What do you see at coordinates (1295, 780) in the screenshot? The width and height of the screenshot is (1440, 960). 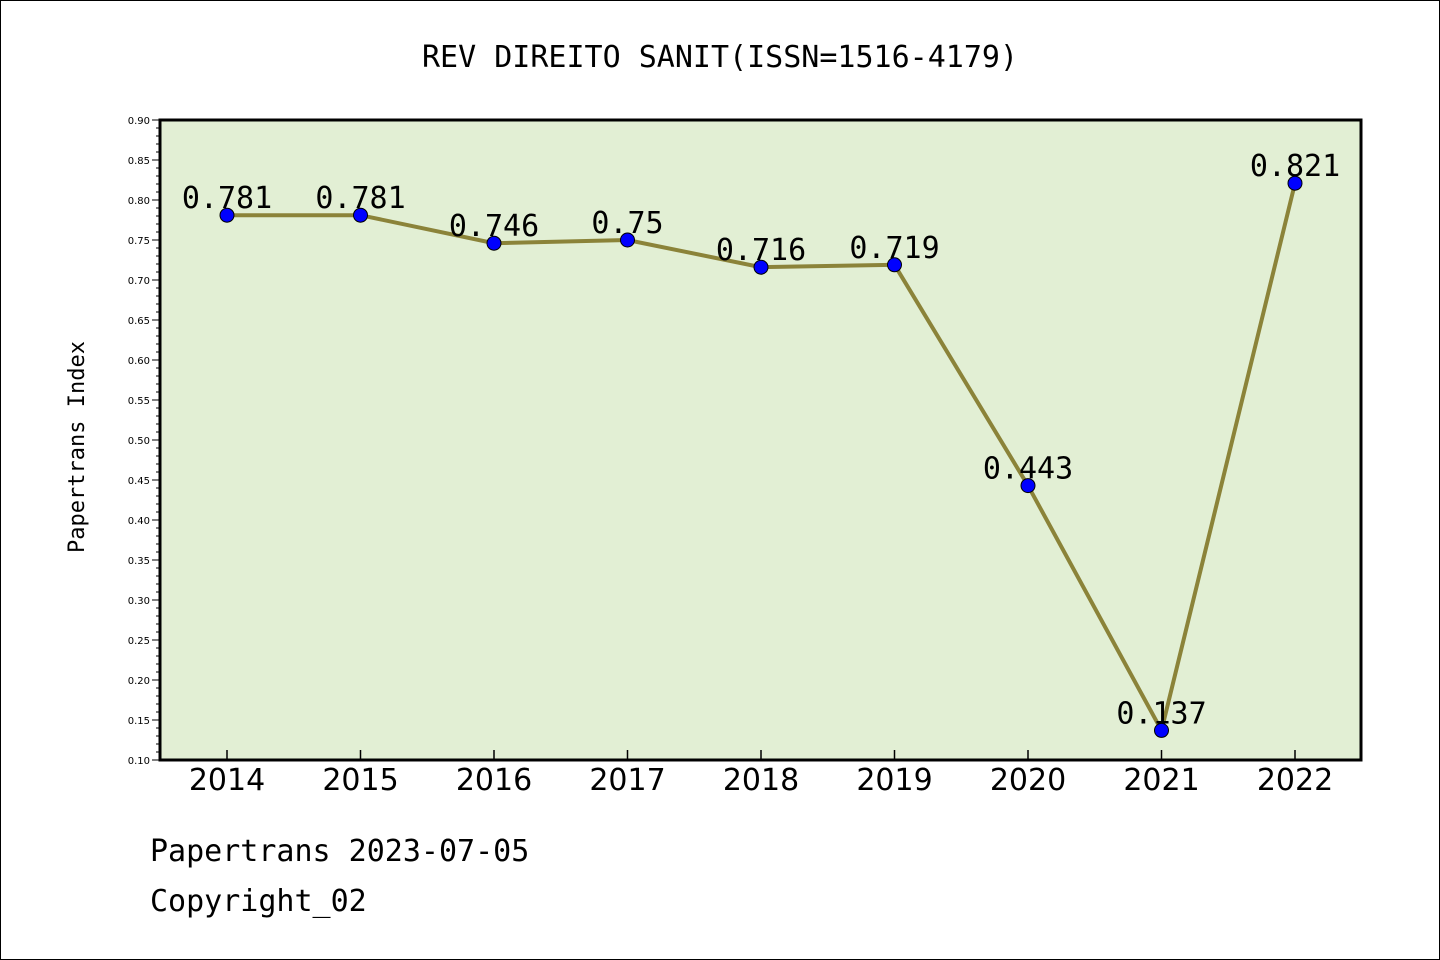 I see `x-tick-label: 2022` at bounding box center [1295, 780].